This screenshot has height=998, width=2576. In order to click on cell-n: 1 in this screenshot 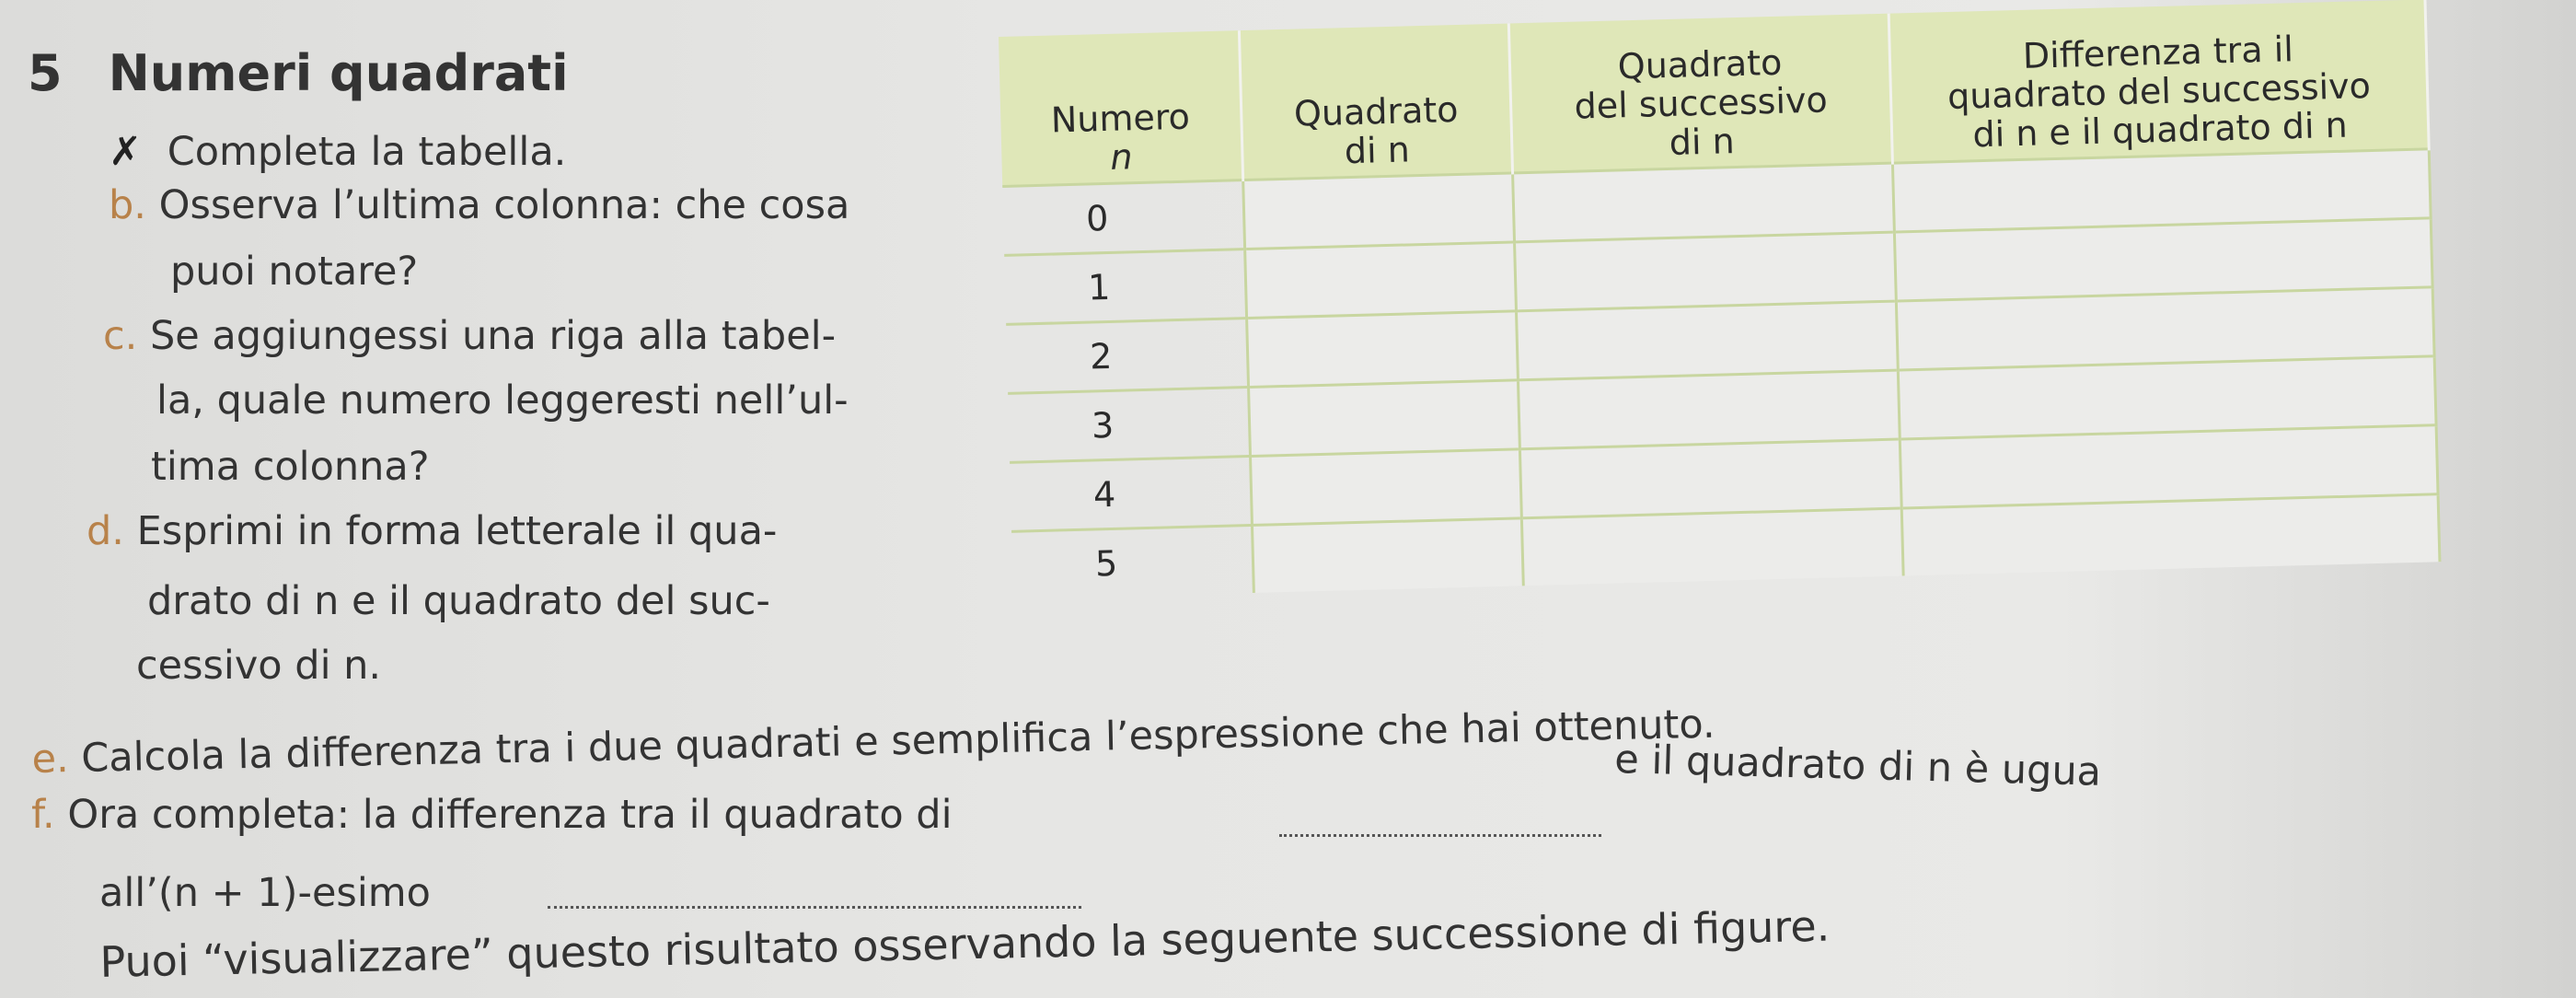, I will do `click(1125, 287)`.